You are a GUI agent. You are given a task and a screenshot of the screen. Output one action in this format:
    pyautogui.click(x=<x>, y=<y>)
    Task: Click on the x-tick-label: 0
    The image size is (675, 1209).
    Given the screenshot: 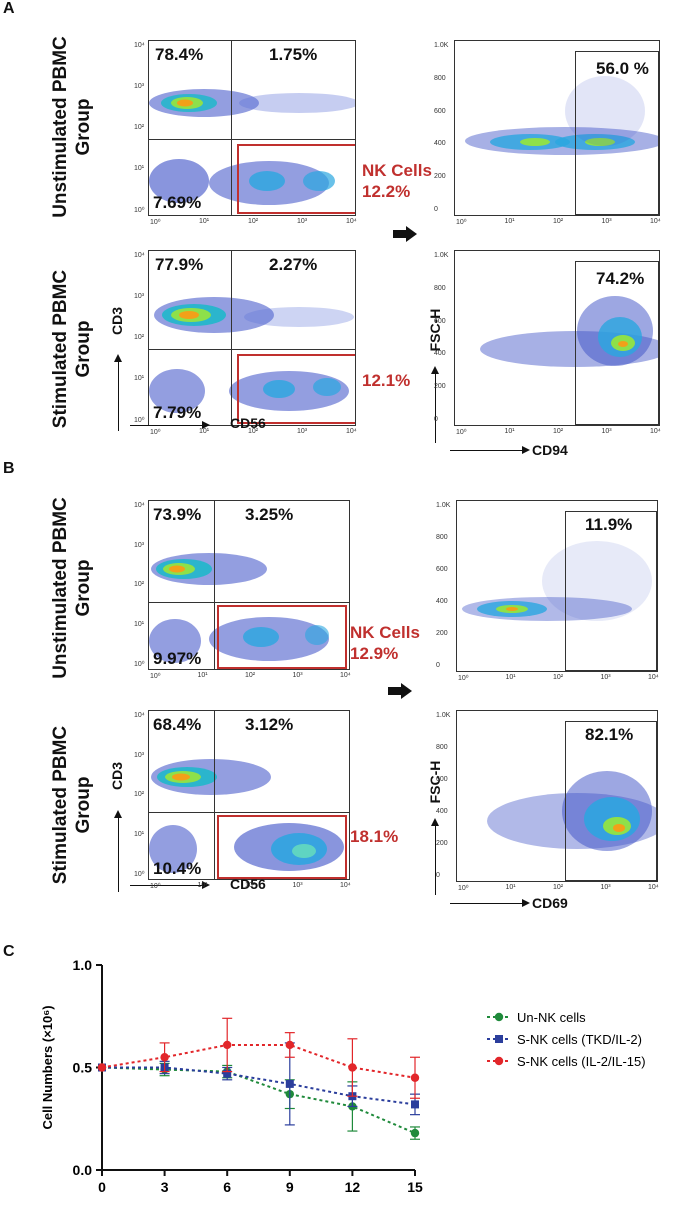 What is the action you would take?
    pyautogui.click(x=102, y=1187)
    